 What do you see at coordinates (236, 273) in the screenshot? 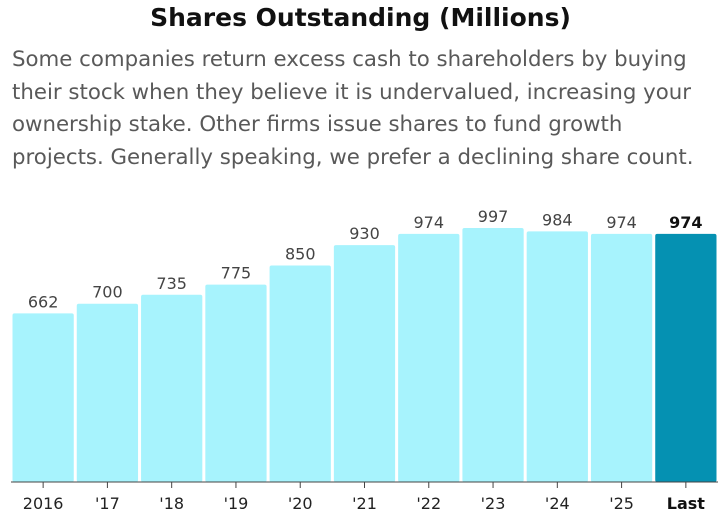
I see `bar-value-label-3: 775` at bounding box center [236, 273].